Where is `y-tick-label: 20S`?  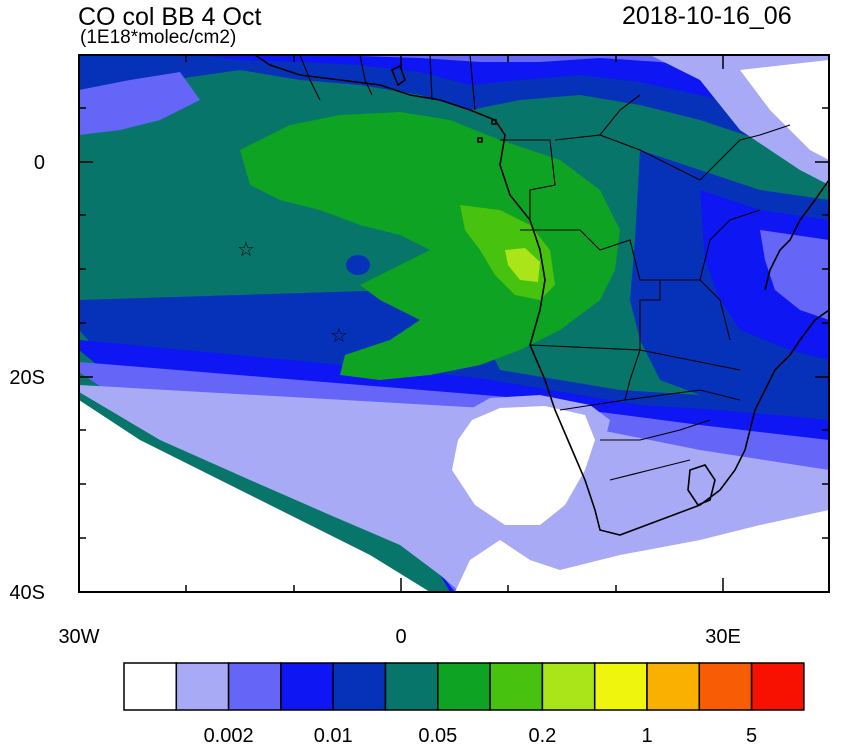 y-tick-label: 20S is located at coordinates (27, 378).